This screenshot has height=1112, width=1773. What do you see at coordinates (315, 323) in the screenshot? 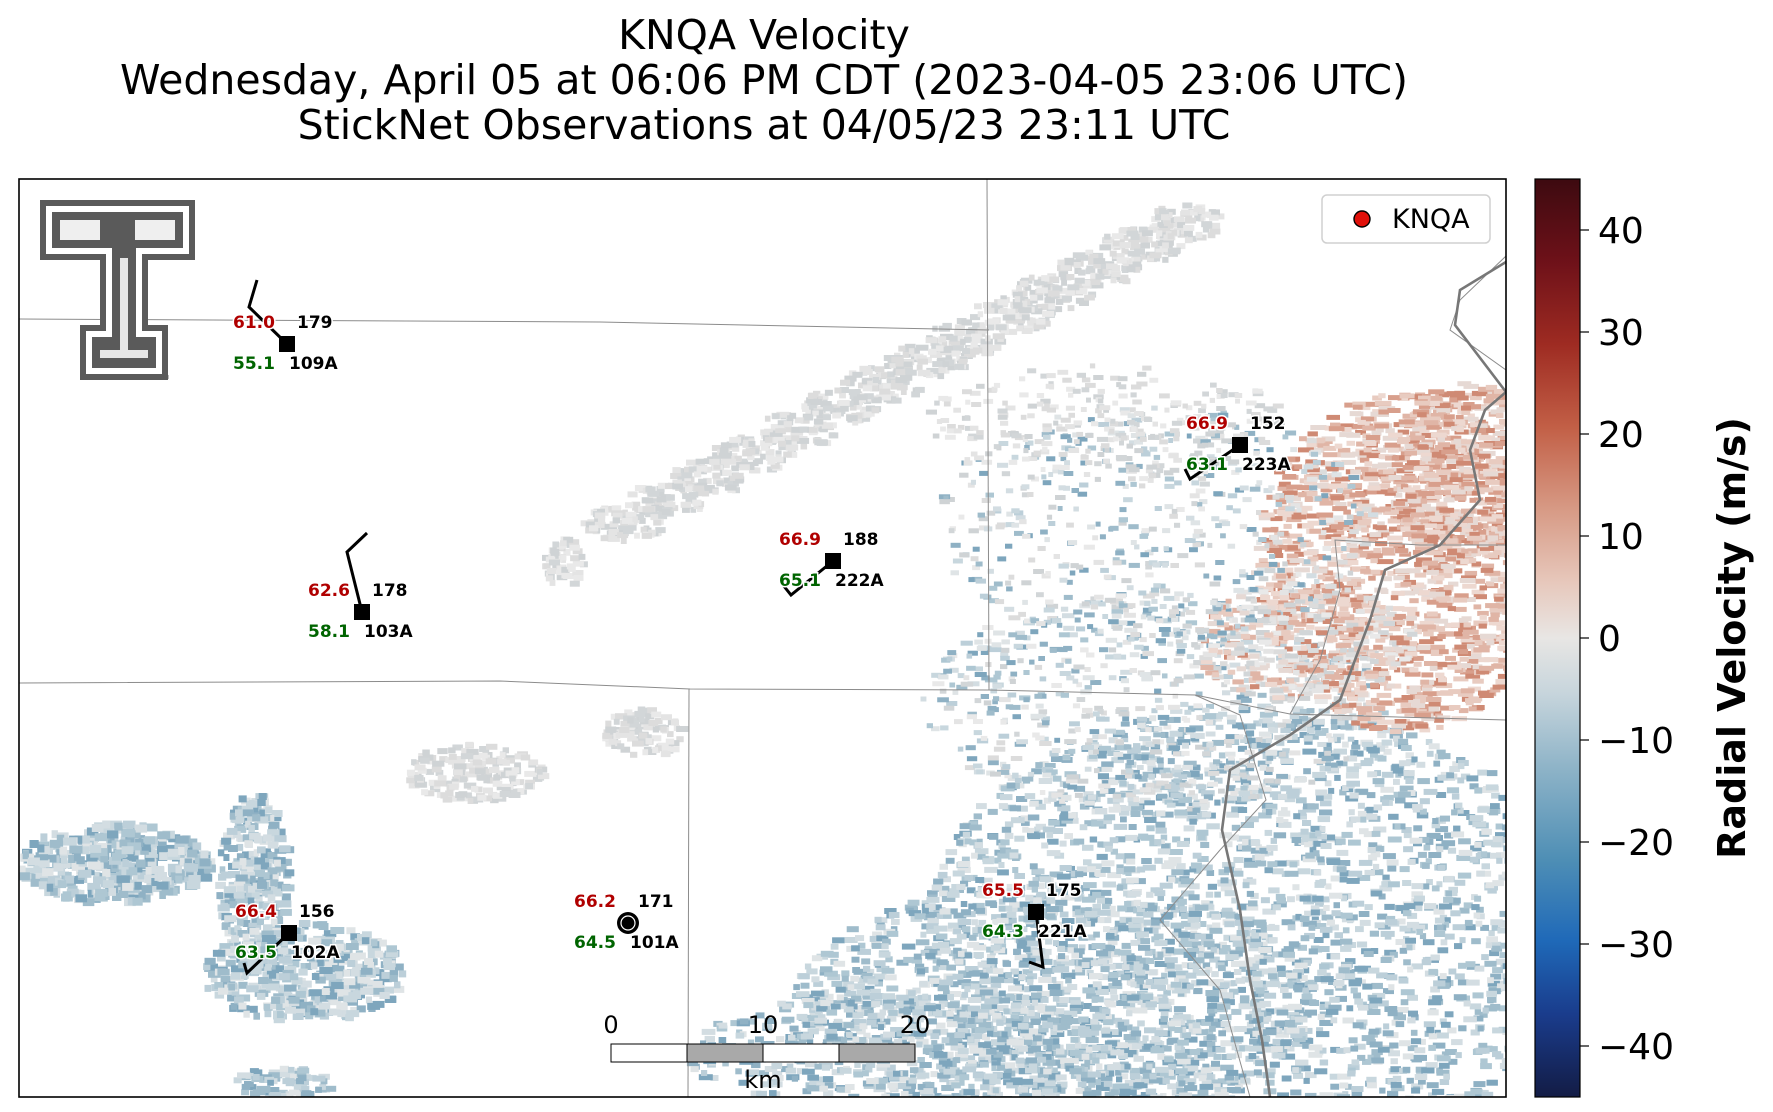
I see `station-wind-direction: 179` at bounding box center [315, 323].